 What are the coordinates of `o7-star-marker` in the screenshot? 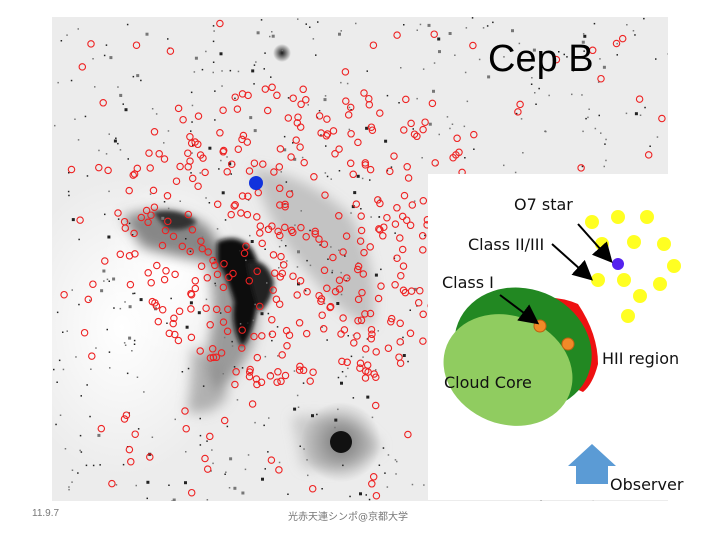 It's located at (256, 183).